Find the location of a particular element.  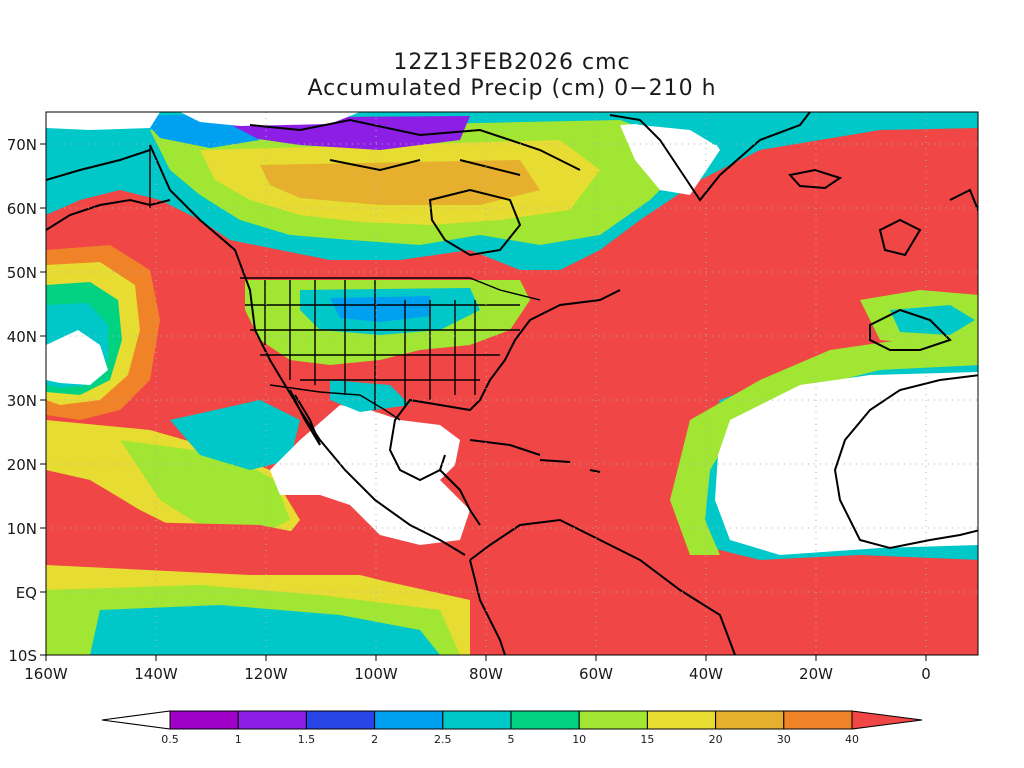

colorbar-label: 1 is located at coordinates (238, 739).